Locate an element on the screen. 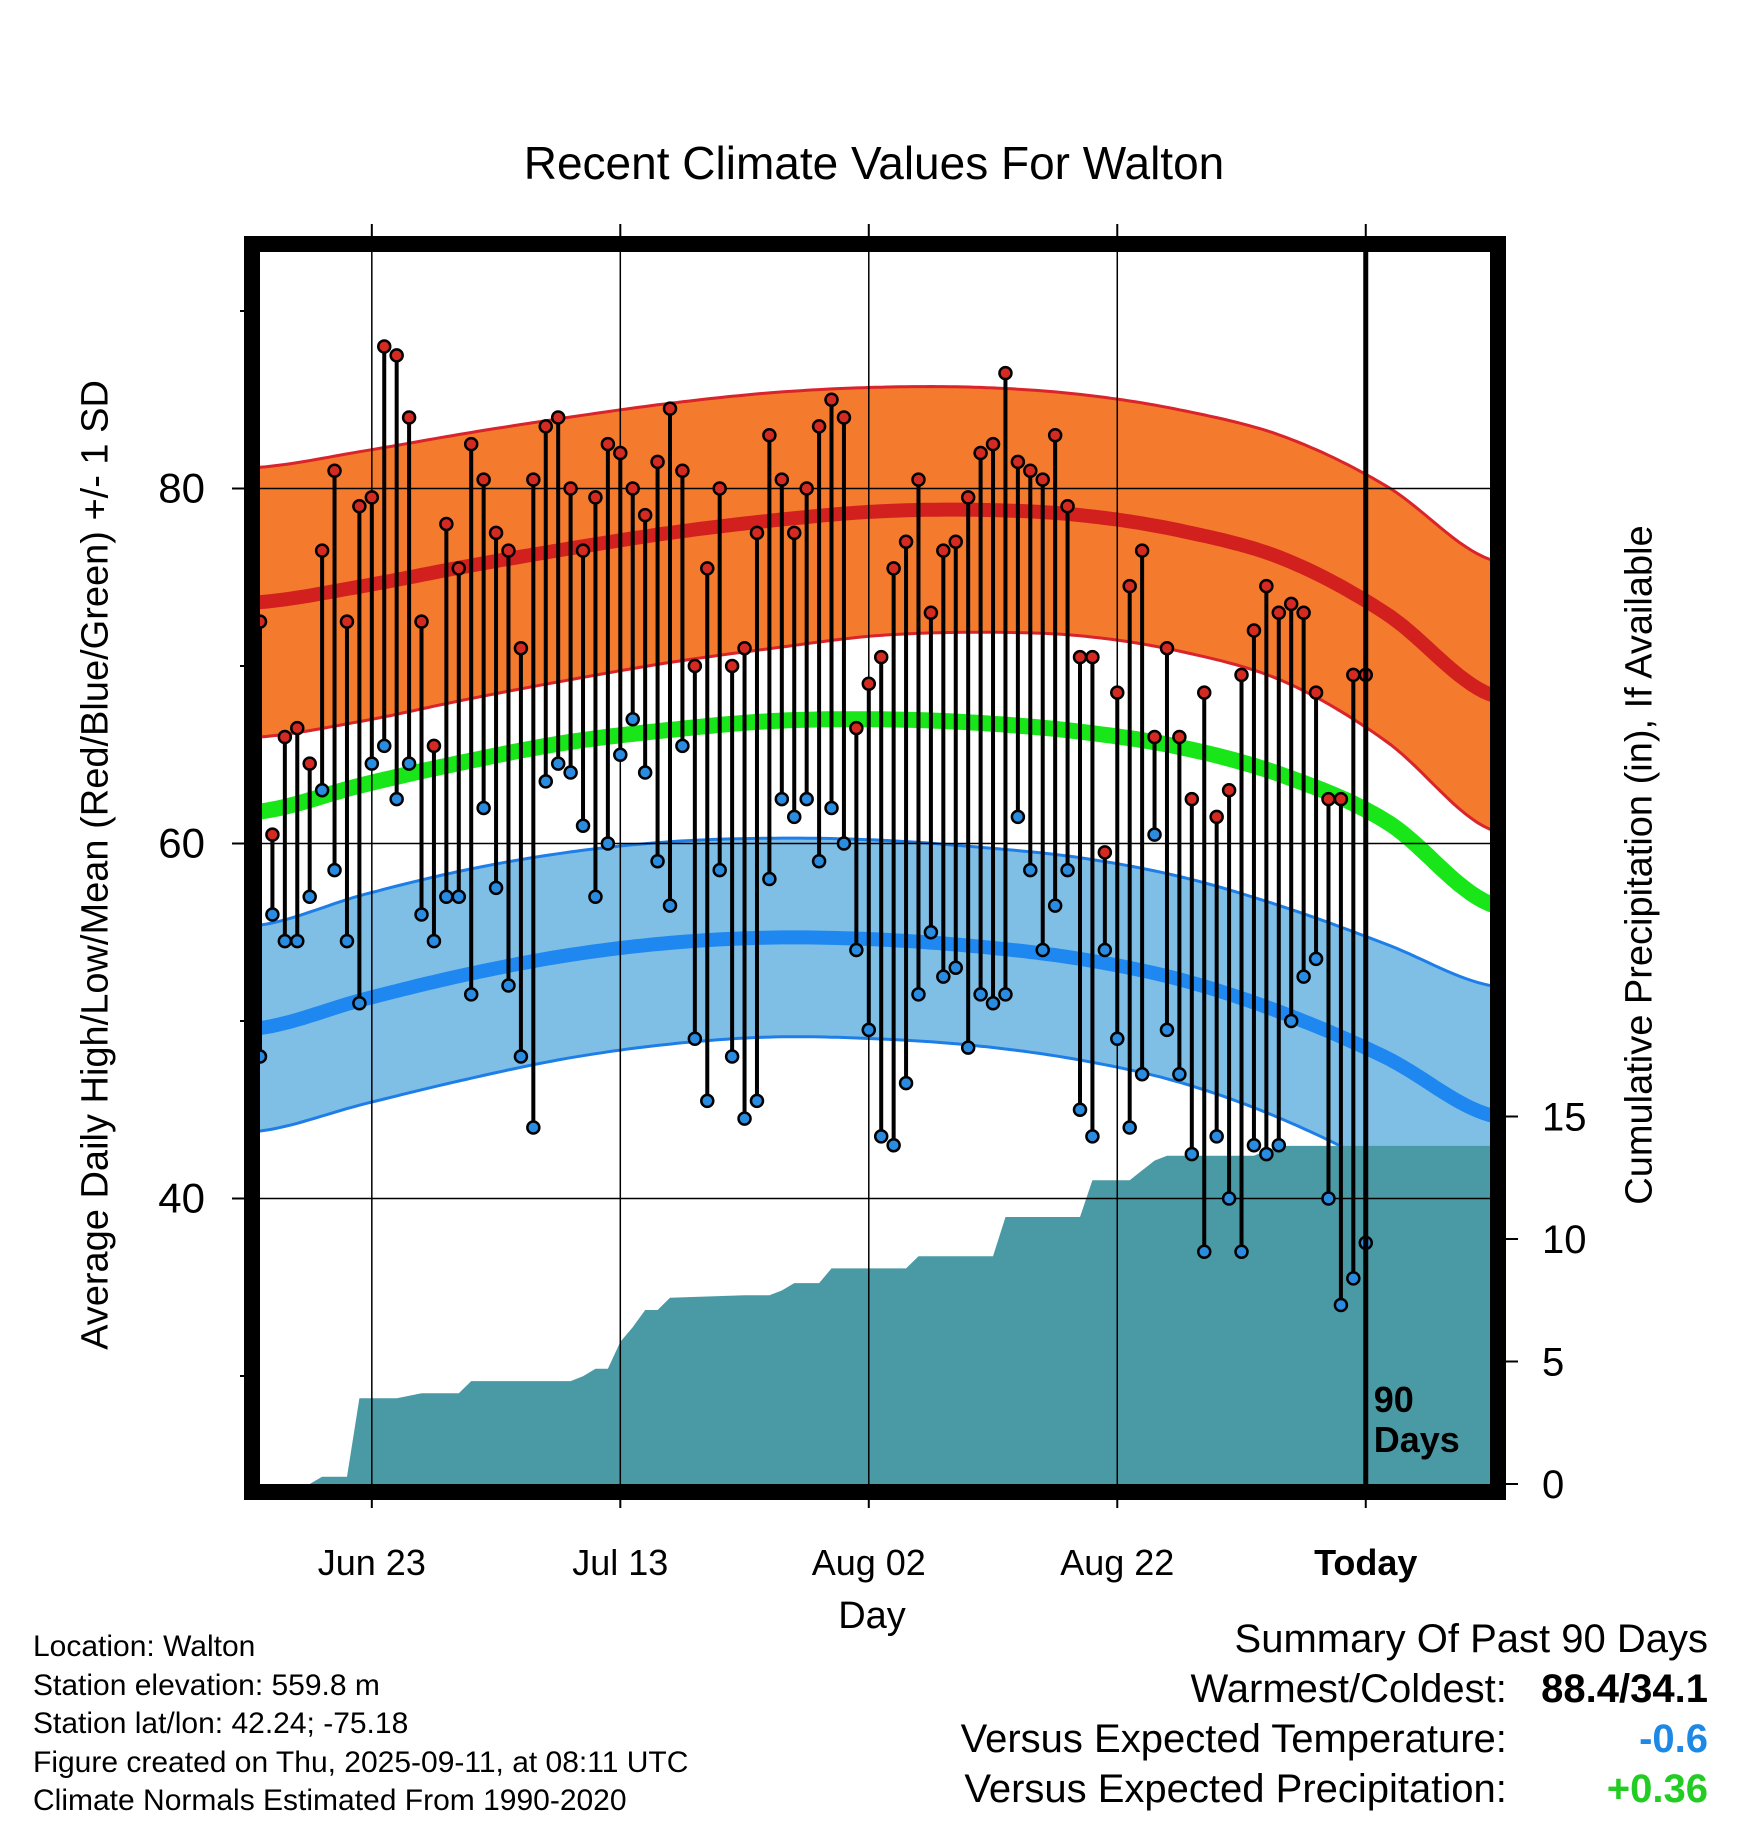 The height and width of the screenshot is (1828, 1748). y-right-tick-label: 15 is located at coordinates (1564, 1118).